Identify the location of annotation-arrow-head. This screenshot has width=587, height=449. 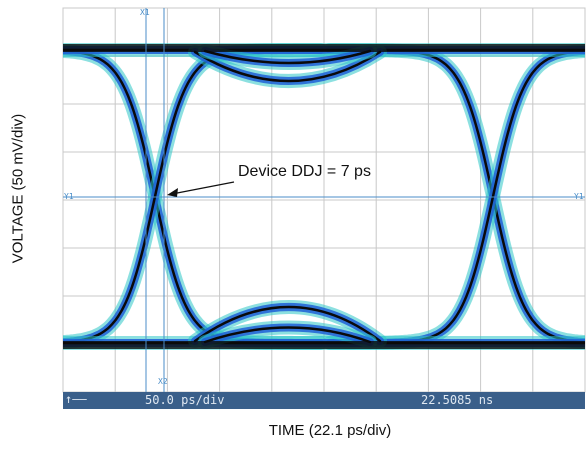
(172, 192).